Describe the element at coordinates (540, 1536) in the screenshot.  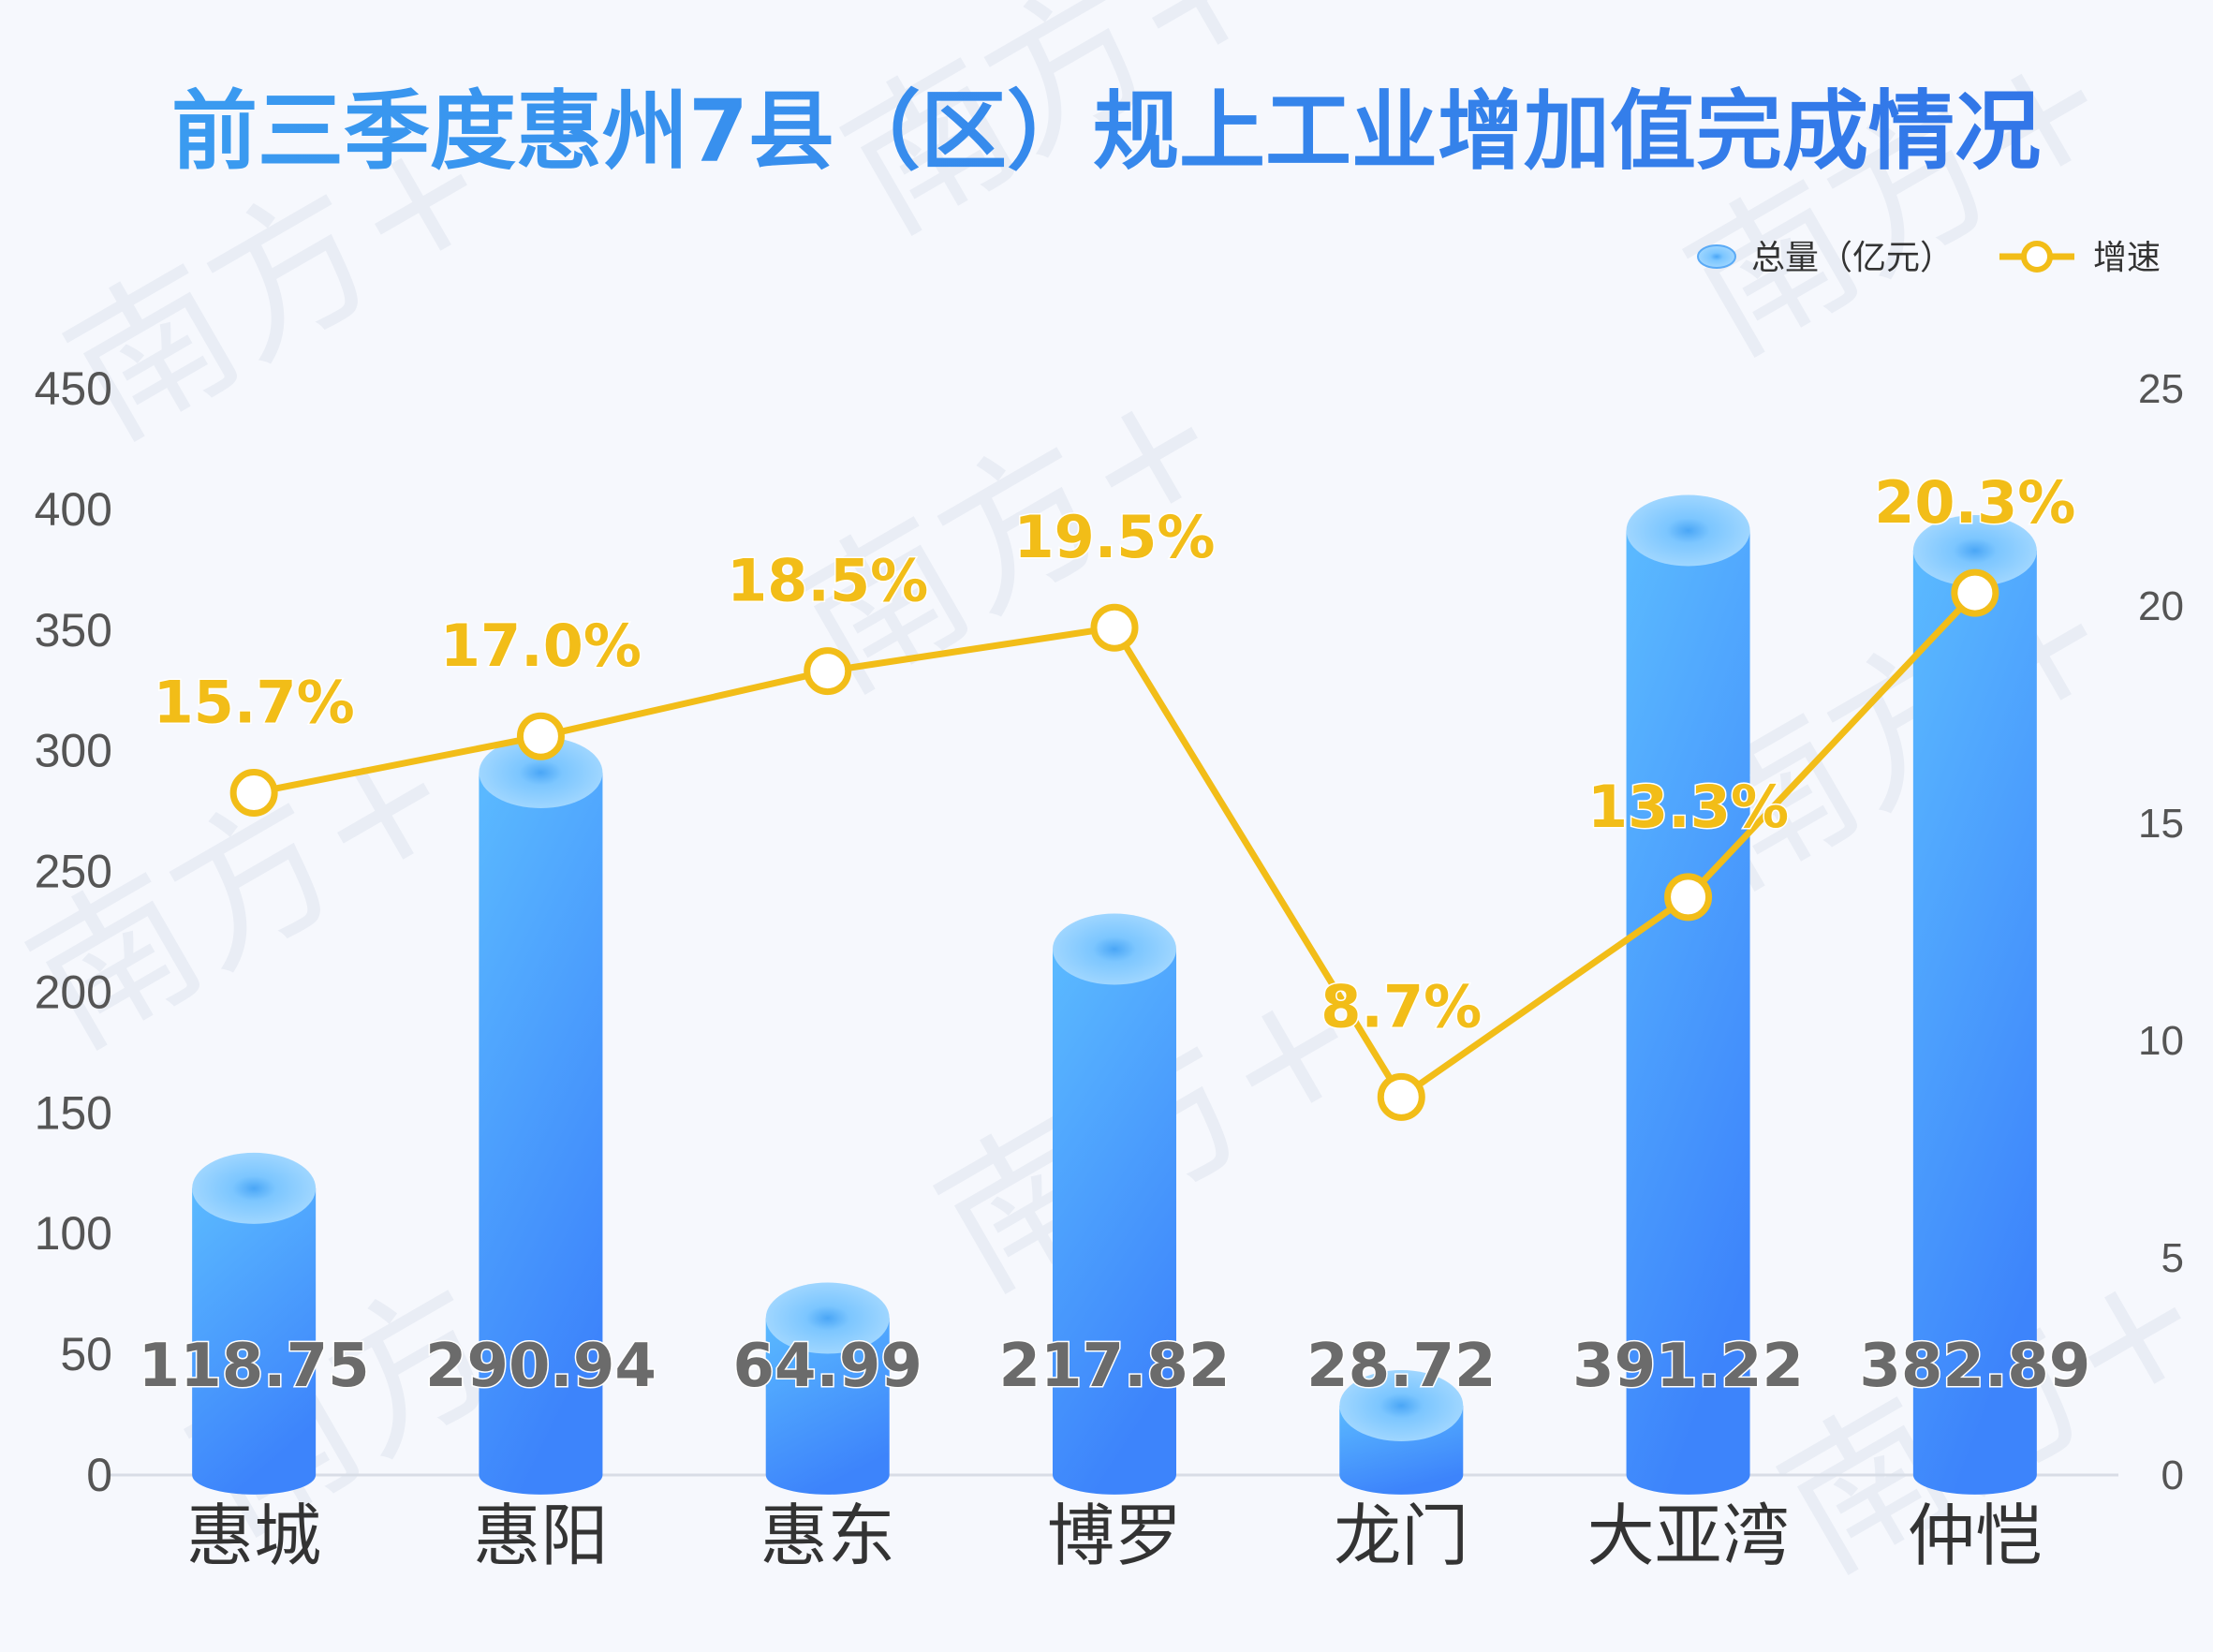
I see `category-label: 惠阳` at that location.